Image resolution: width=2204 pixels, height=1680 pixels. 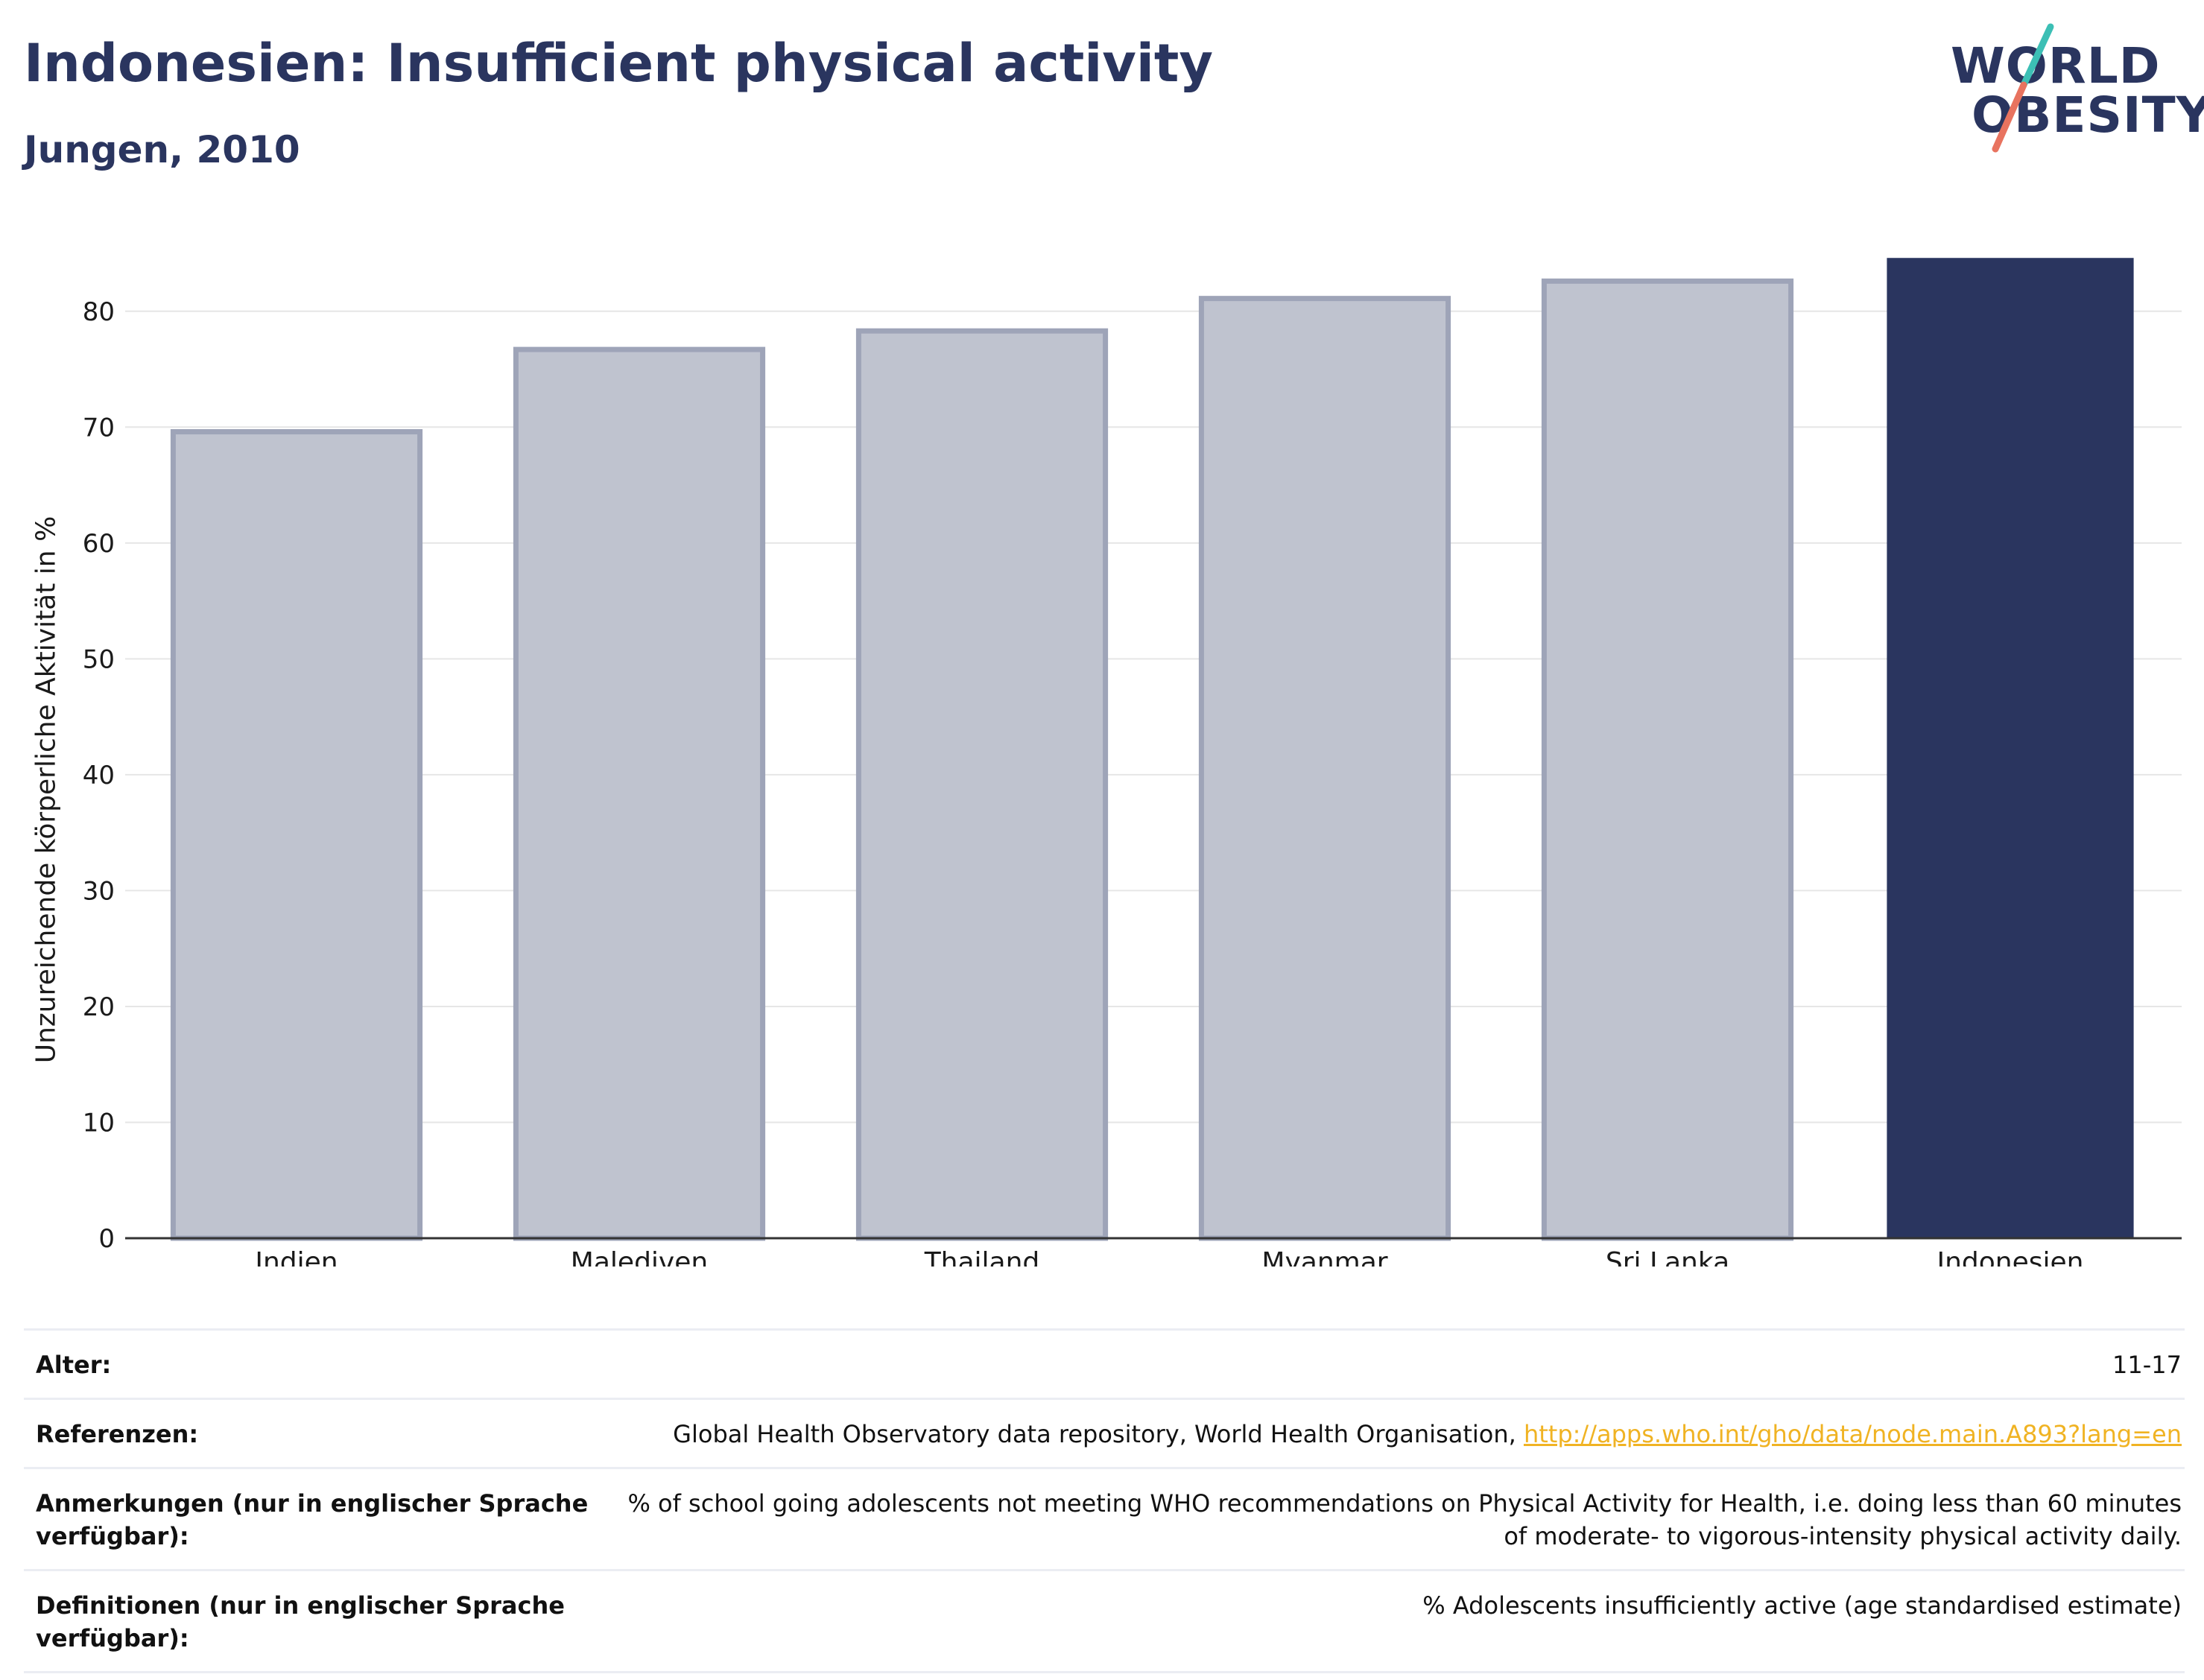 I want to click on bar-indien, so click(x=296, y=835).